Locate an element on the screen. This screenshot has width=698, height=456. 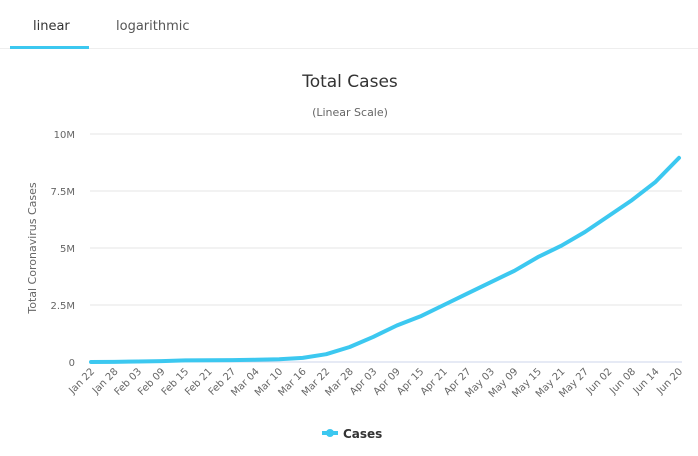
y-axis-label: Total Coronavirus Cases is located at coordinates (32, 248).